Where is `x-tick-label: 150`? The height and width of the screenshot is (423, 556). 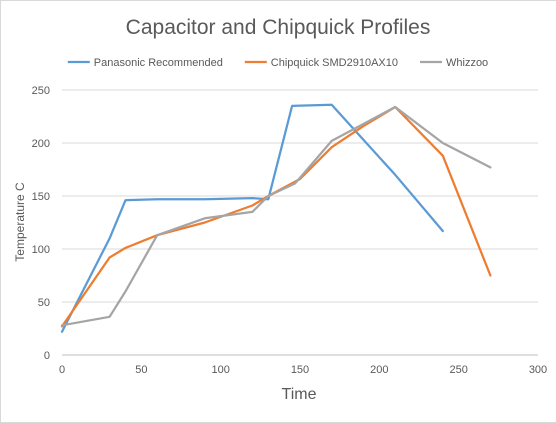
x-tick-label: 150 is located at coordinates (300, 370).